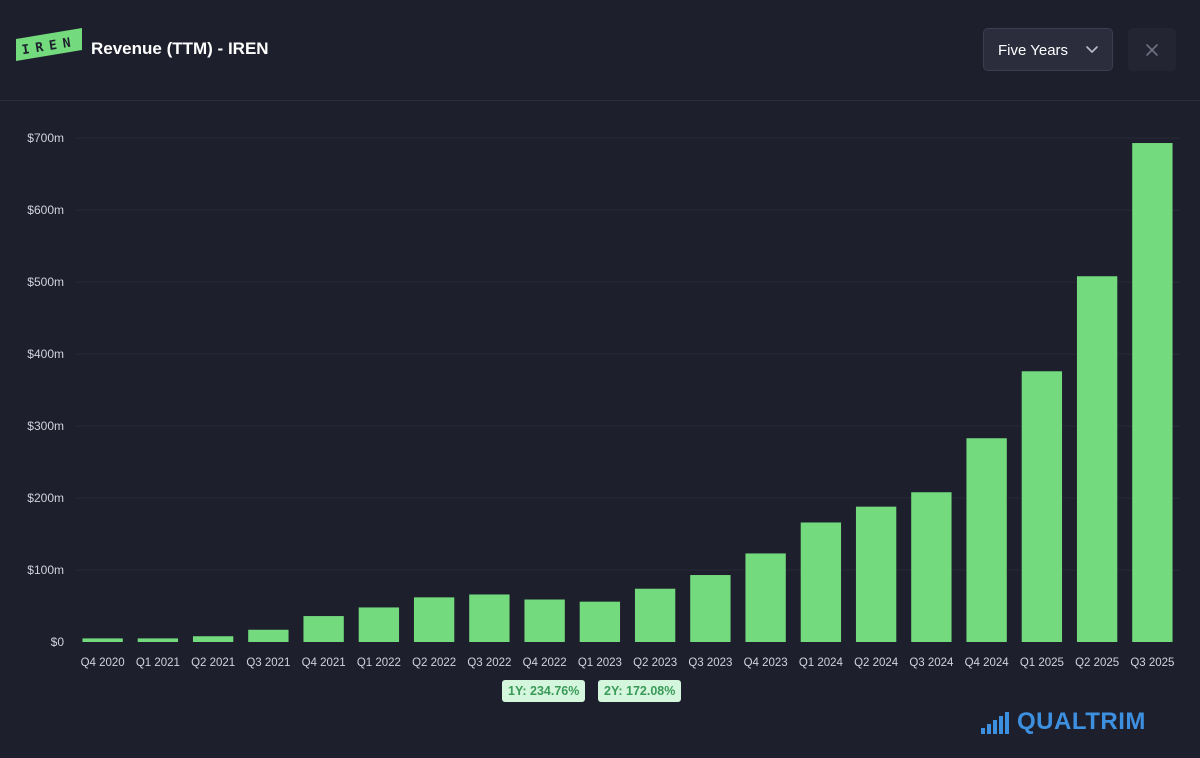 This screenshot has width=1200, height=758. I want to click on signal-bars-icon, so click(995, 723).